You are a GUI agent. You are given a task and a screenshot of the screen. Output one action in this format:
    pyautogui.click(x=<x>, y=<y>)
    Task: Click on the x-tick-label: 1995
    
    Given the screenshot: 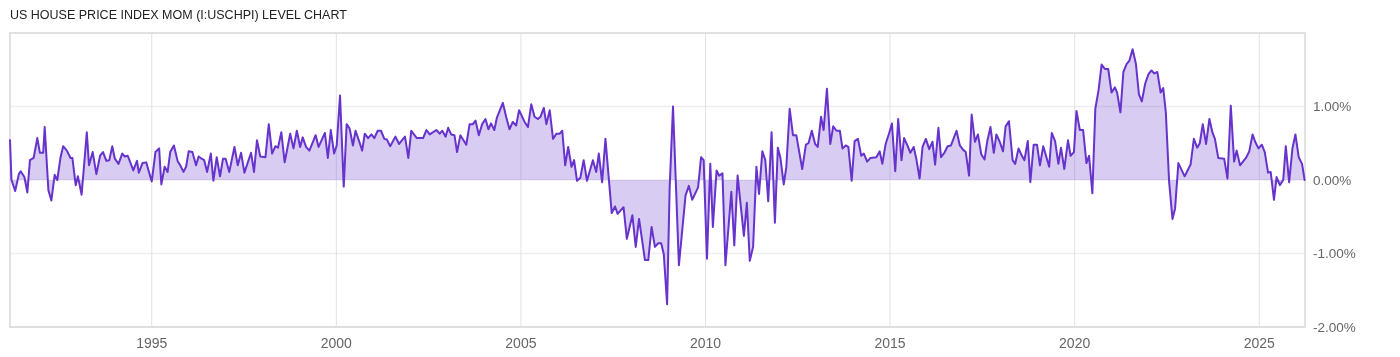 What is the action you would take?
    pyautogui.click(x=152, y=343)
    